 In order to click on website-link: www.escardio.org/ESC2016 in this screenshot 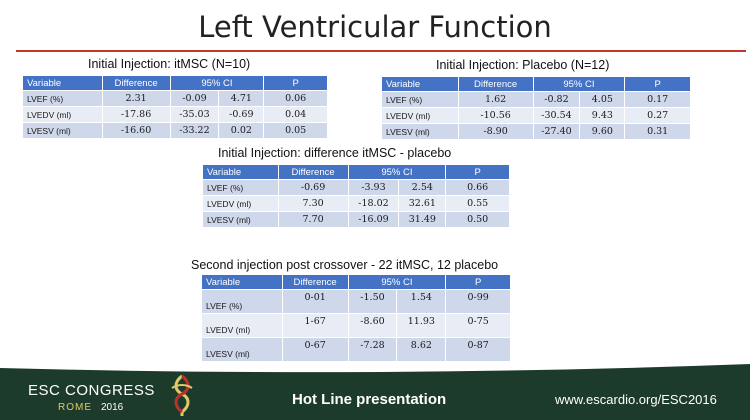, I will do `click(636, 399)`.